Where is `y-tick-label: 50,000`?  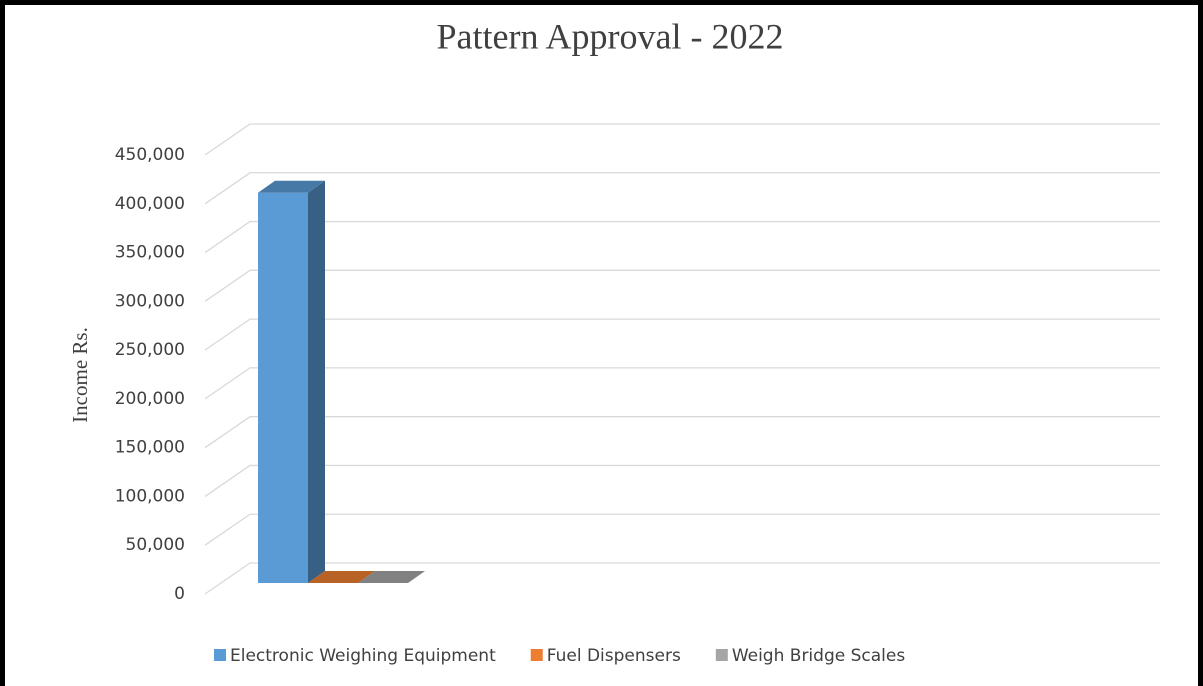
y-tick-label: 50,000 is located at coordinates (155, 545).